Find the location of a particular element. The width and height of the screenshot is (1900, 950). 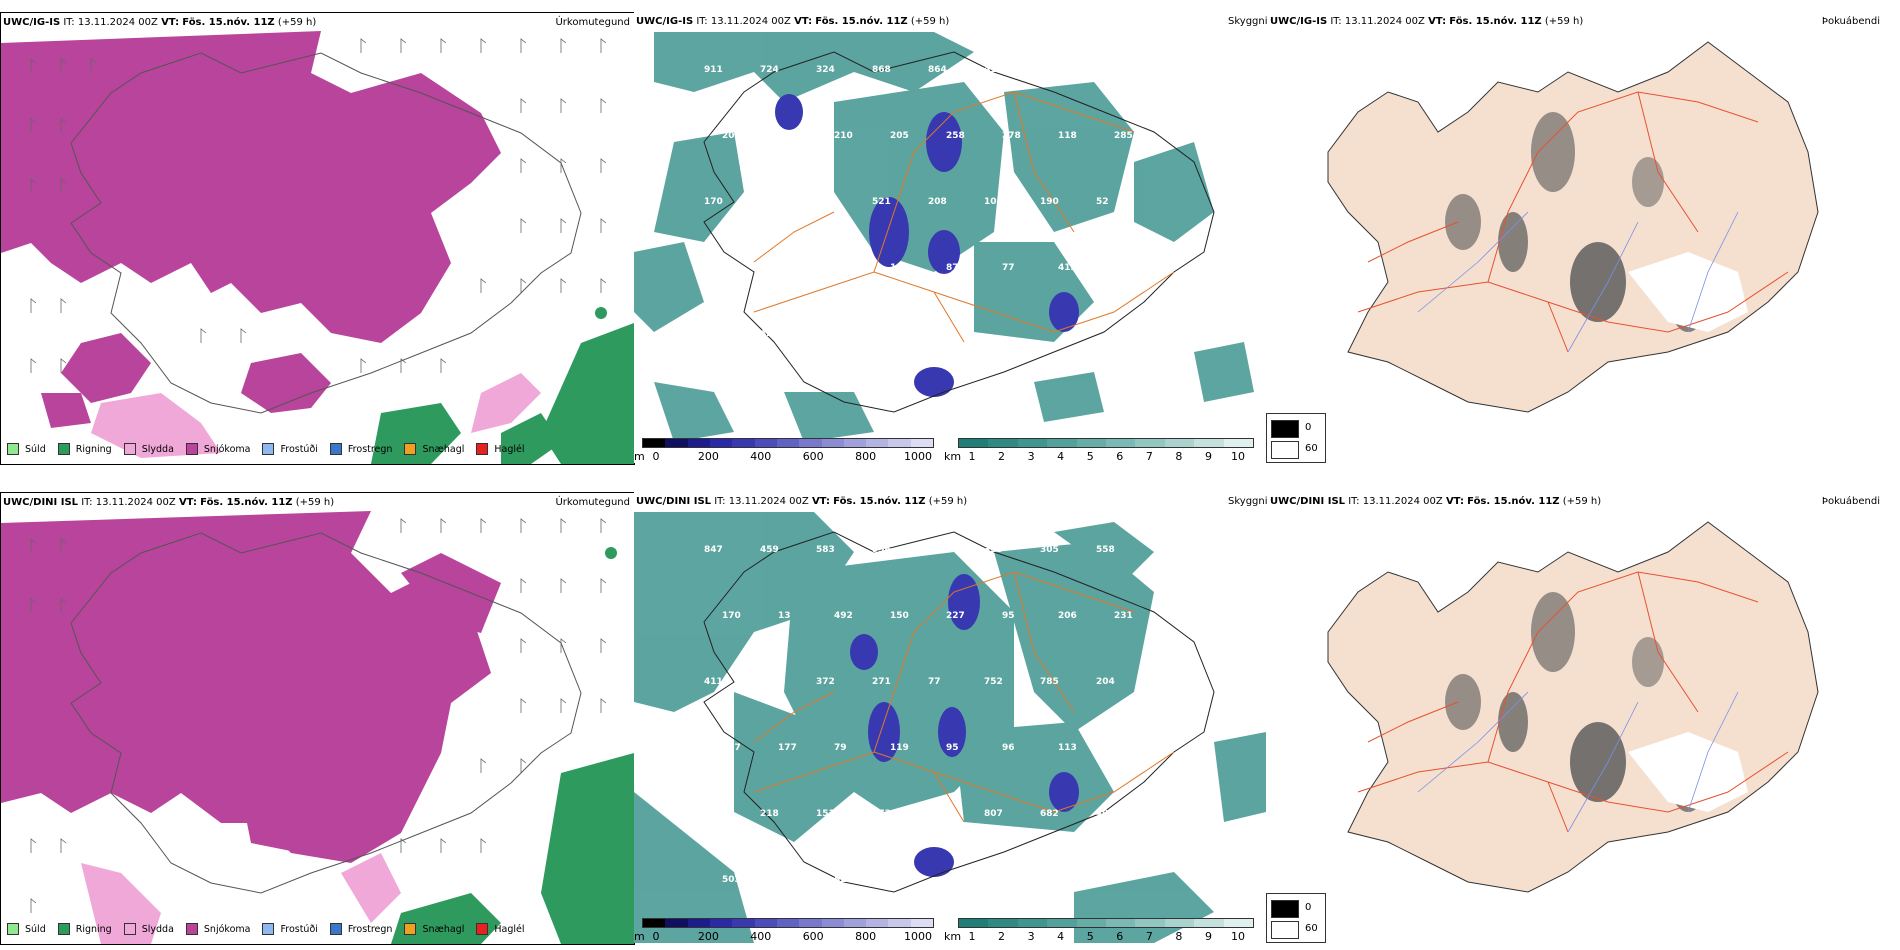

peak-label: 127 is located at coordinates (731, 748).